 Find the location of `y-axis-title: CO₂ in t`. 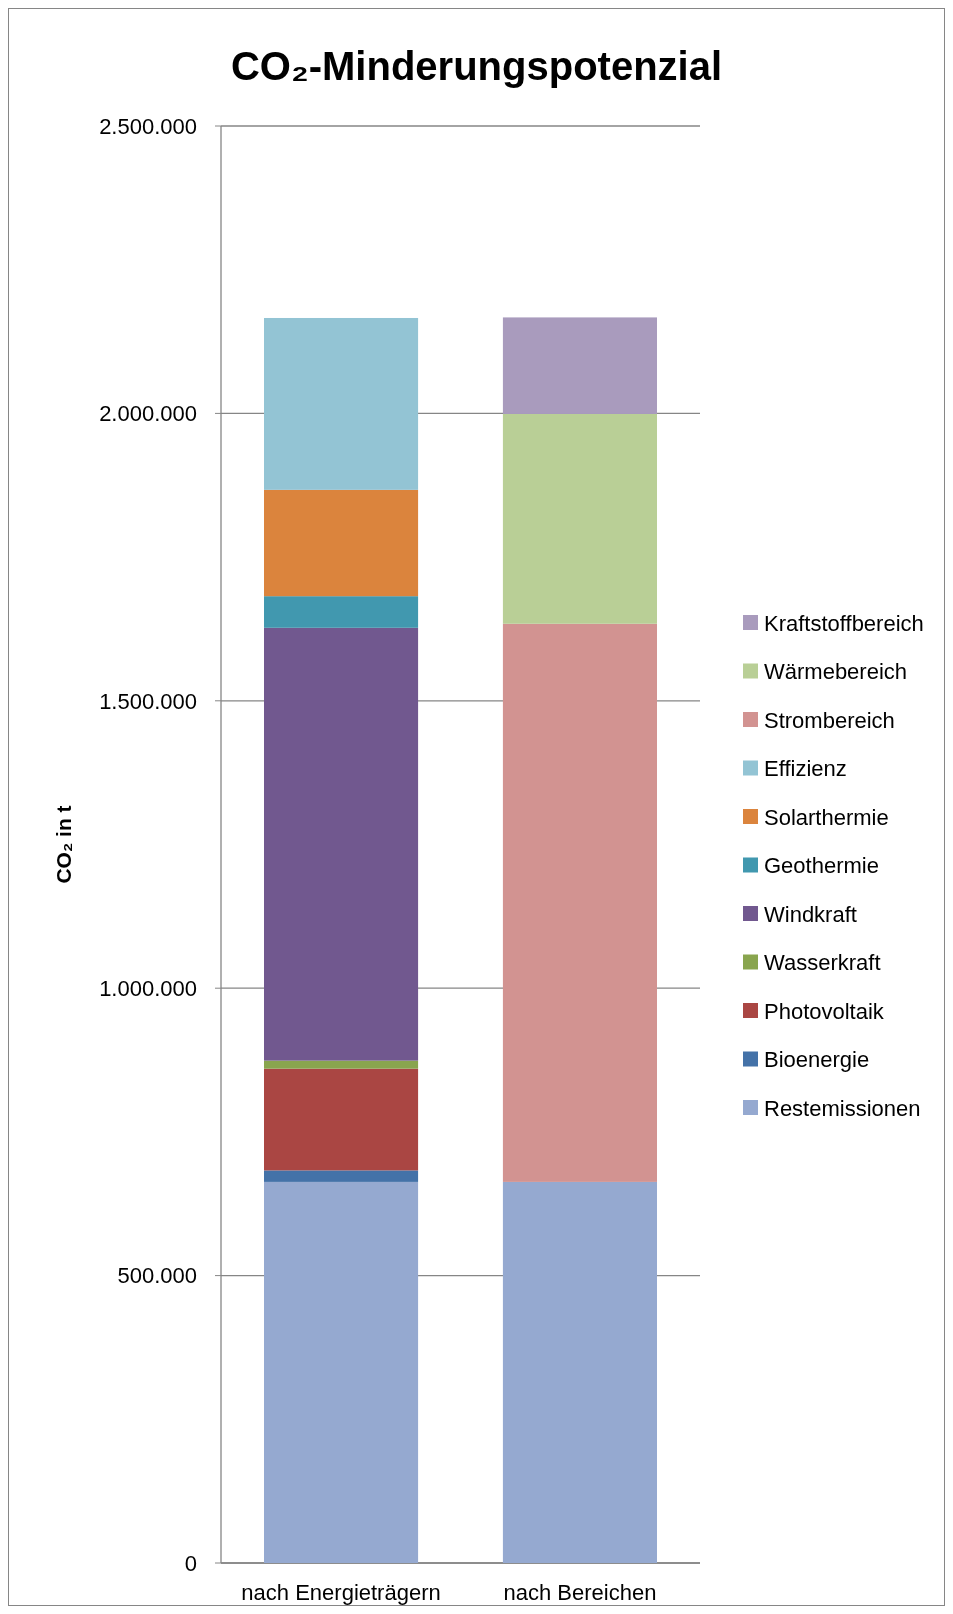

y-axis-title: CO₂ in t is located at coordinates (63, 844).